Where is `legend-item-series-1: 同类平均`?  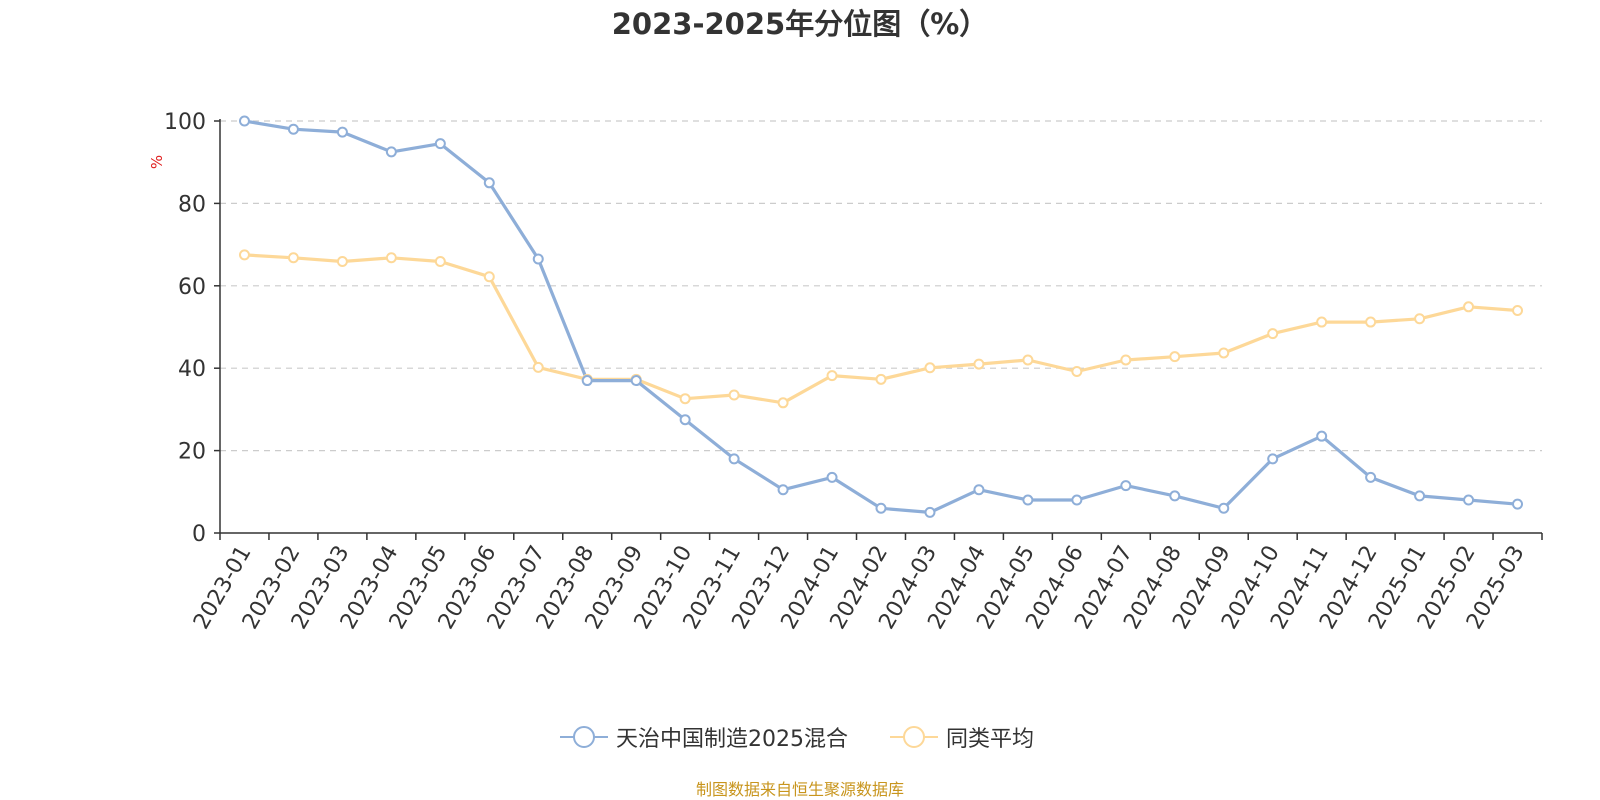 legend-item-series-1: 同类平均 is located at coordinates (962, 737).